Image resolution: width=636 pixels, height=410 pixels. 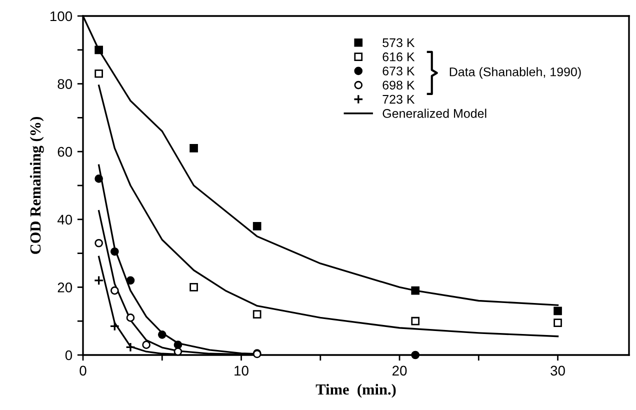 What do you see at coordinates (399, 371) in the screenshot?
I see `x-tick-label: 20` at bounding box center [399, 371].